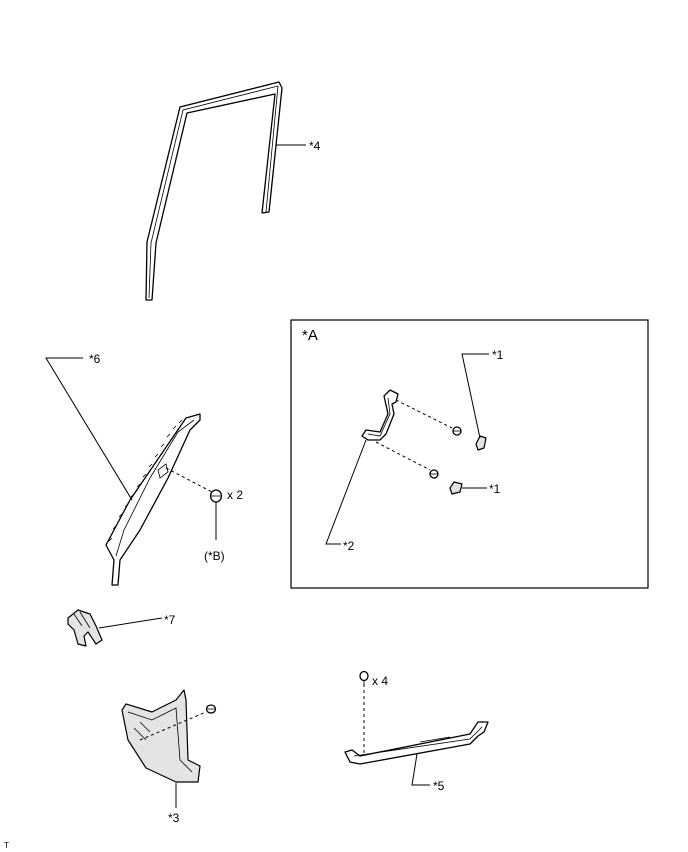 This screenshot has height=852, width=688. Describe the element at coordinates (424, 414) in the screenshot. I see `inset-upper-guide` at that location.